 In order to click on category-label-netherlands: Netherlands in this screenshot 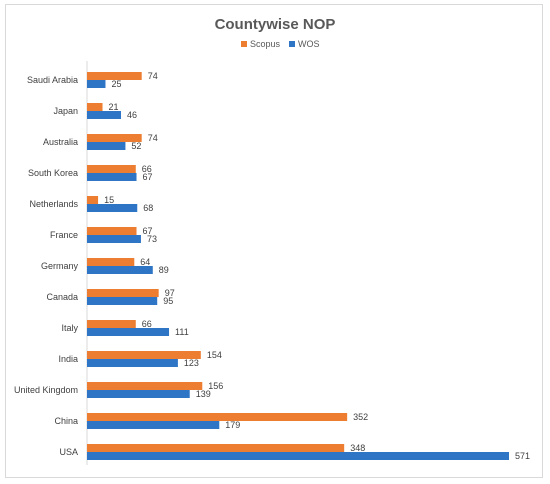, I will do `click(53, 204)`.